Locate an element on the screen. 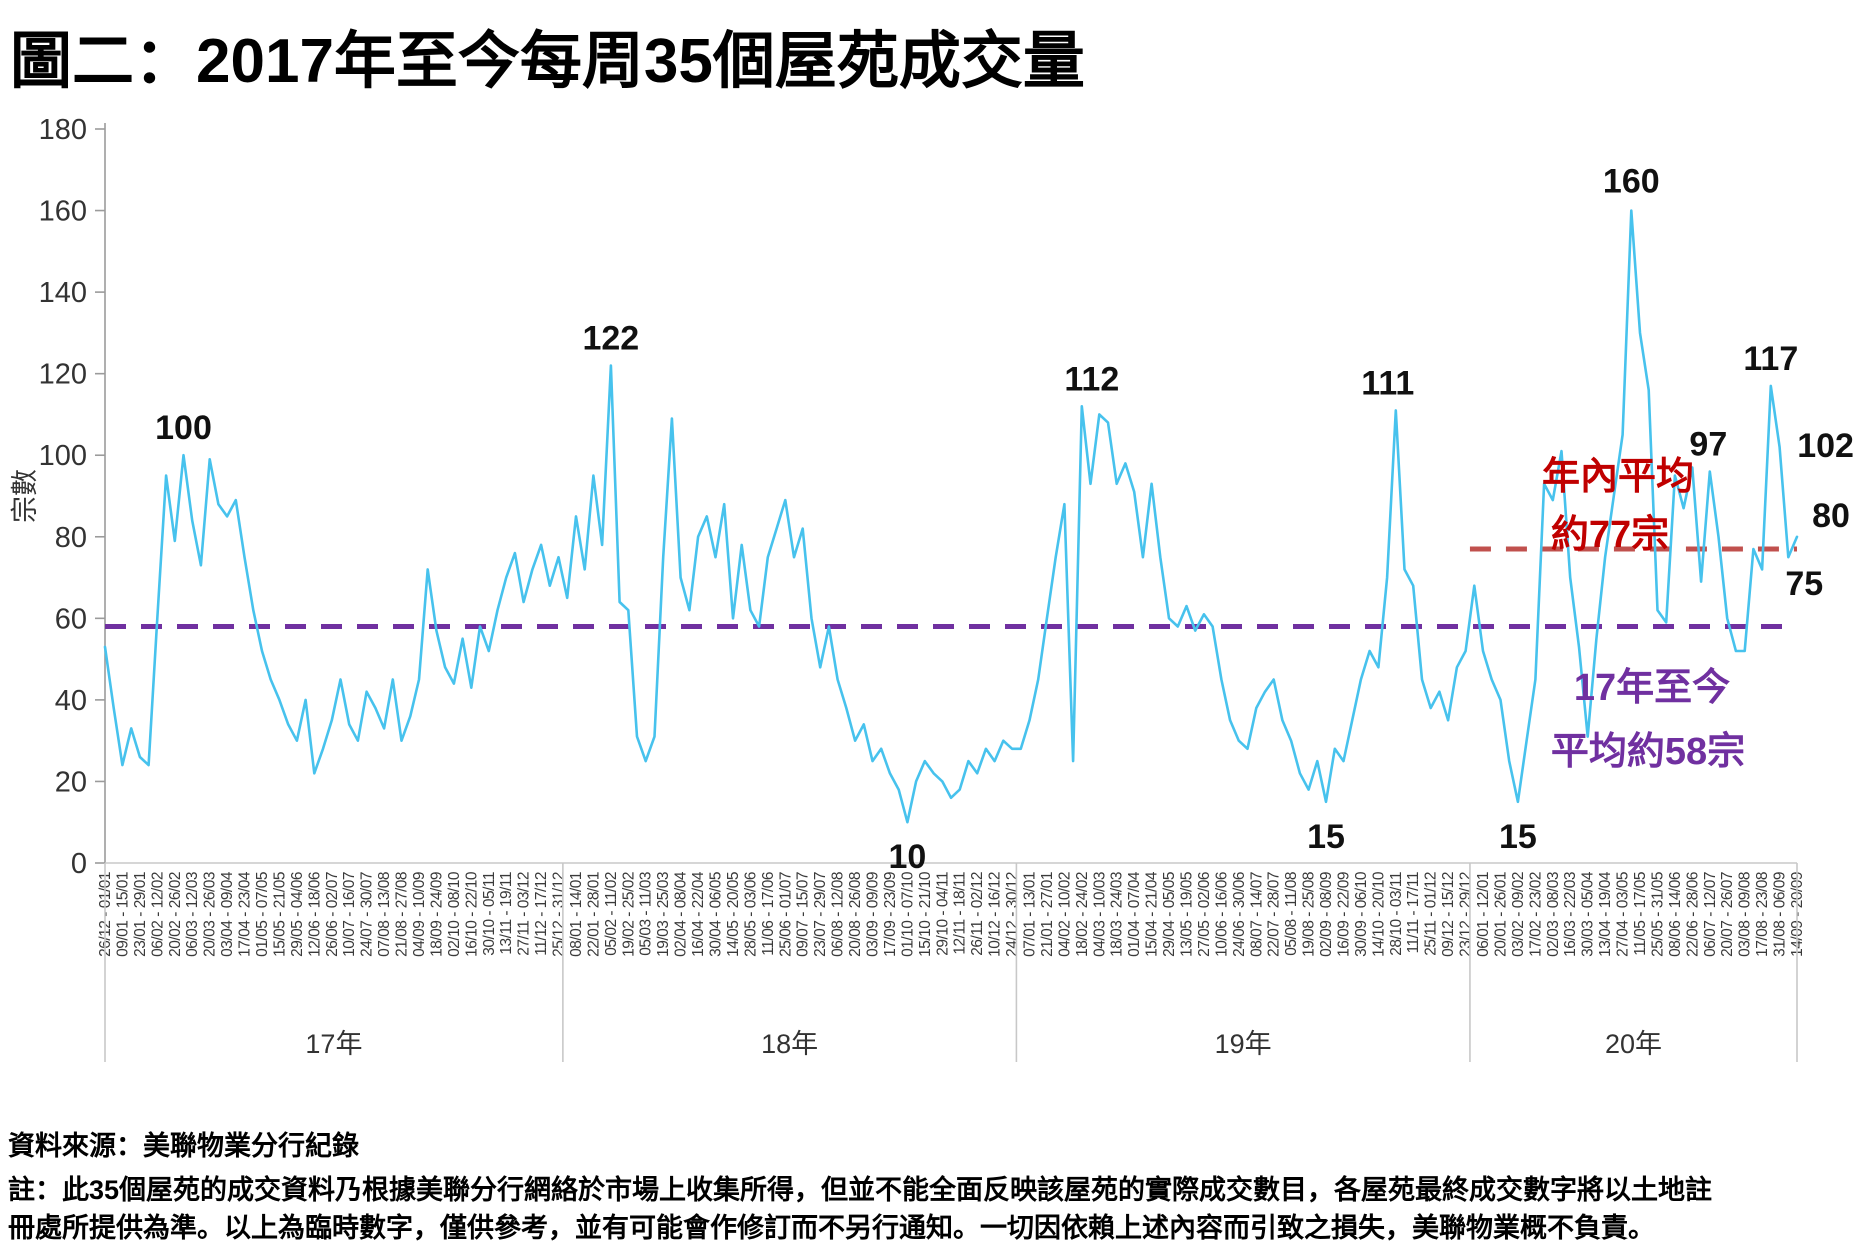 The height and width of the screenshot is (1258, 1874). svg-text: 02/10 - 08/10 is located at coordinates (454, 914).